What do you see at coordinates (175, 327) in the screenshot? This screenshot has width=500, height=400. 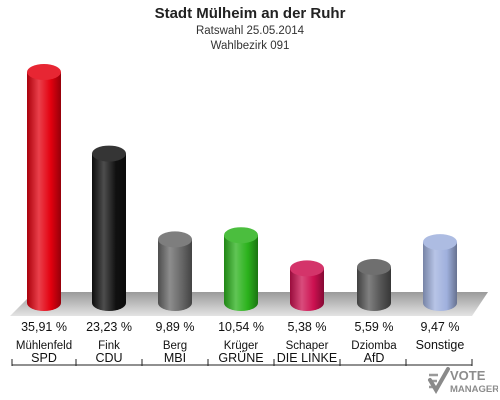 I see `value-label: 9,89 %` at bounding box center [175, 327].